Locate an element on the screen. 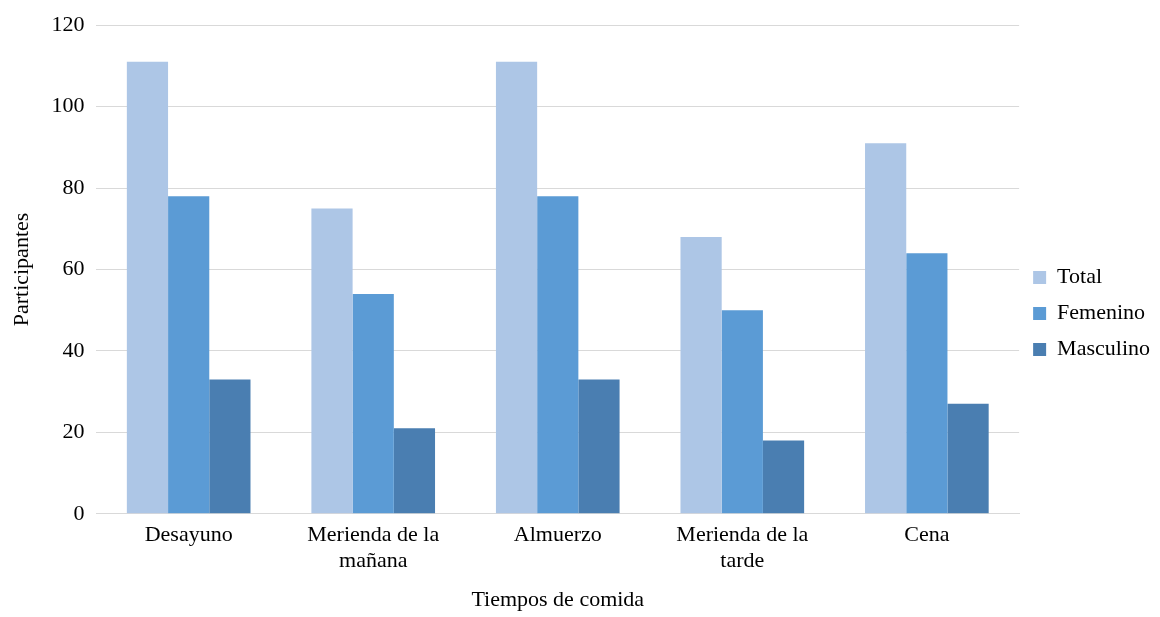 The width and height of the screenshot is (1160, 617). y-tick-label: 120 is located at coordinates (68, 23).